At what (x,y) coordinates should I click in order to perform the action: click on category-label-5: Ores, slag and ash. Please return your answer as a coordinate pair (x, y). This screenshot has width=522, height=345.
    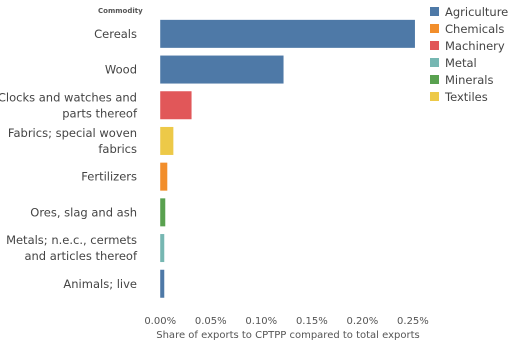
    Looking at the image, I should click on (83, 212).